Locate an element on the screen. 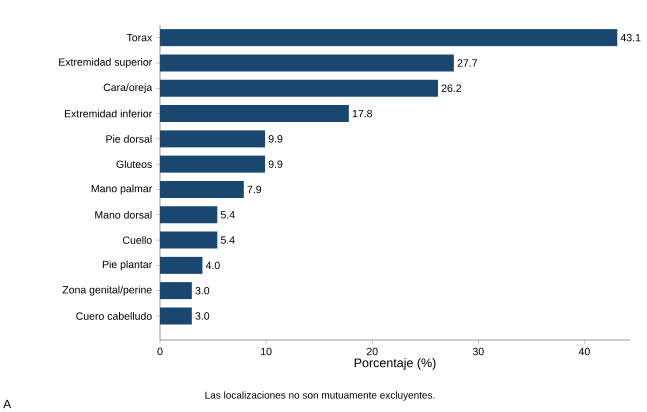 The height and width of the screenshot is (412, 647). y-tick-label: Gluteos is located at coordinates (134, 164).